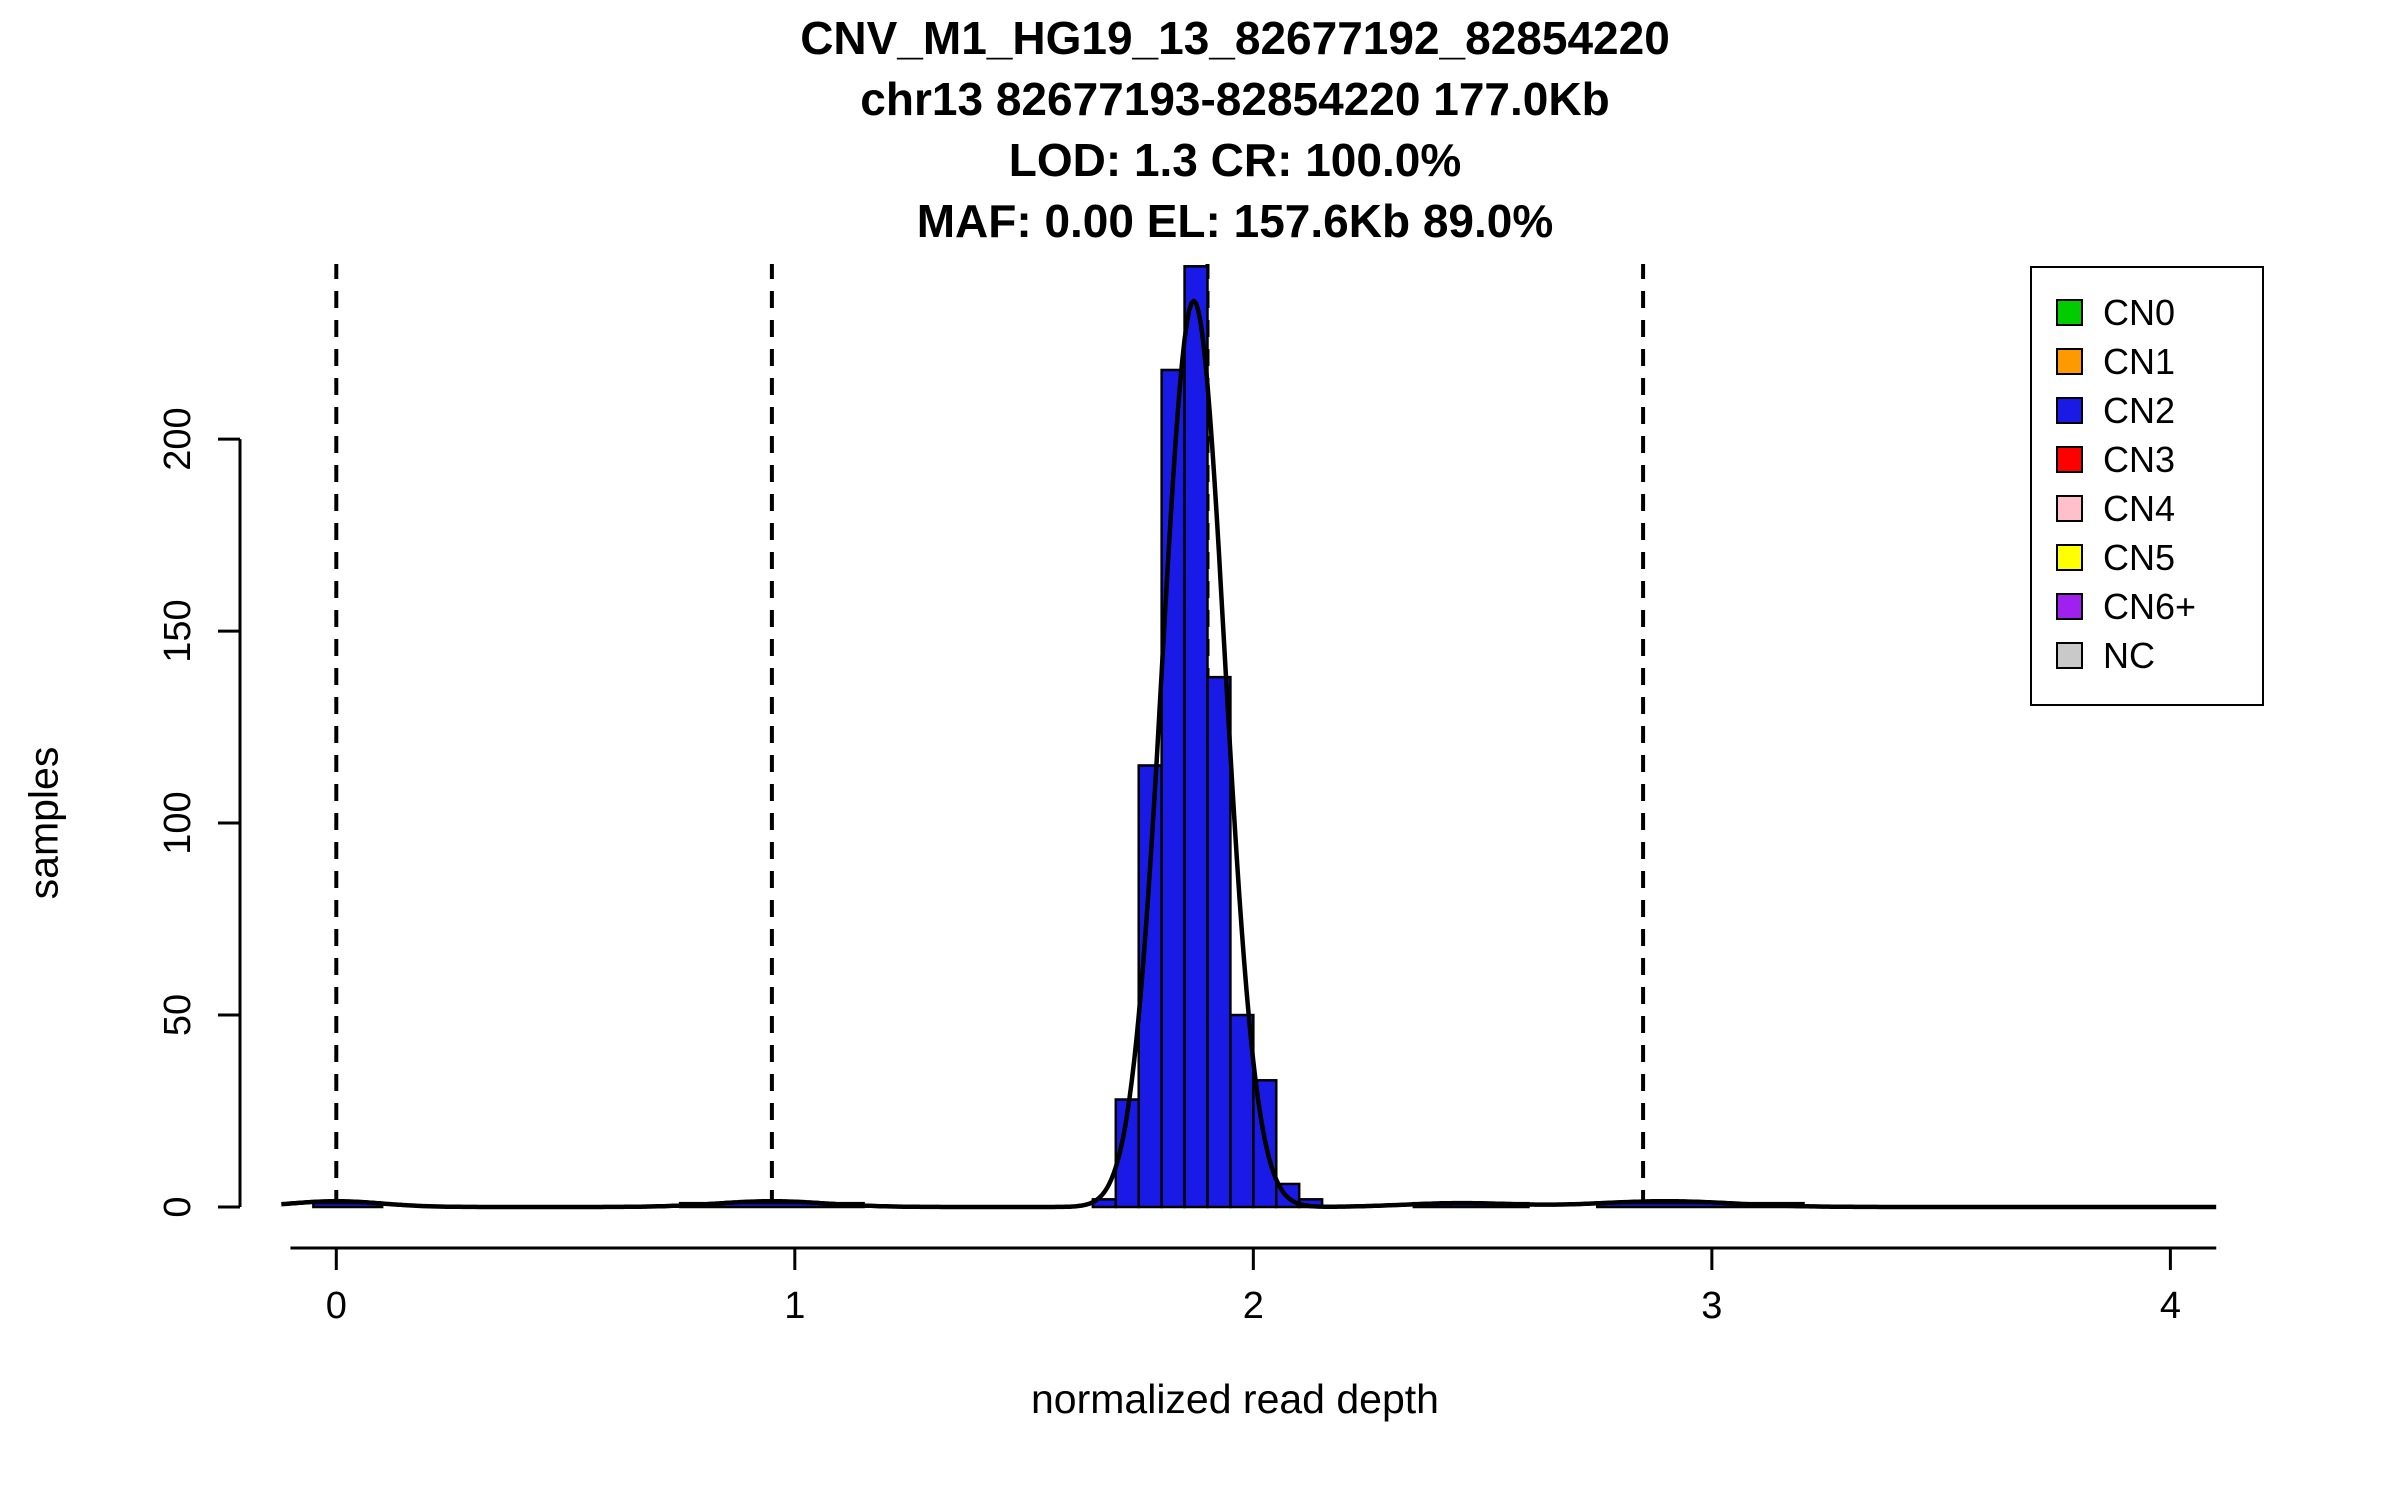 The width and height of the screenshot is (2400, 1500). What do you see at coordinates (178, 1015) in the screenshot?
I see `y-tick-label: 50` at bounding box center [178, 1015].